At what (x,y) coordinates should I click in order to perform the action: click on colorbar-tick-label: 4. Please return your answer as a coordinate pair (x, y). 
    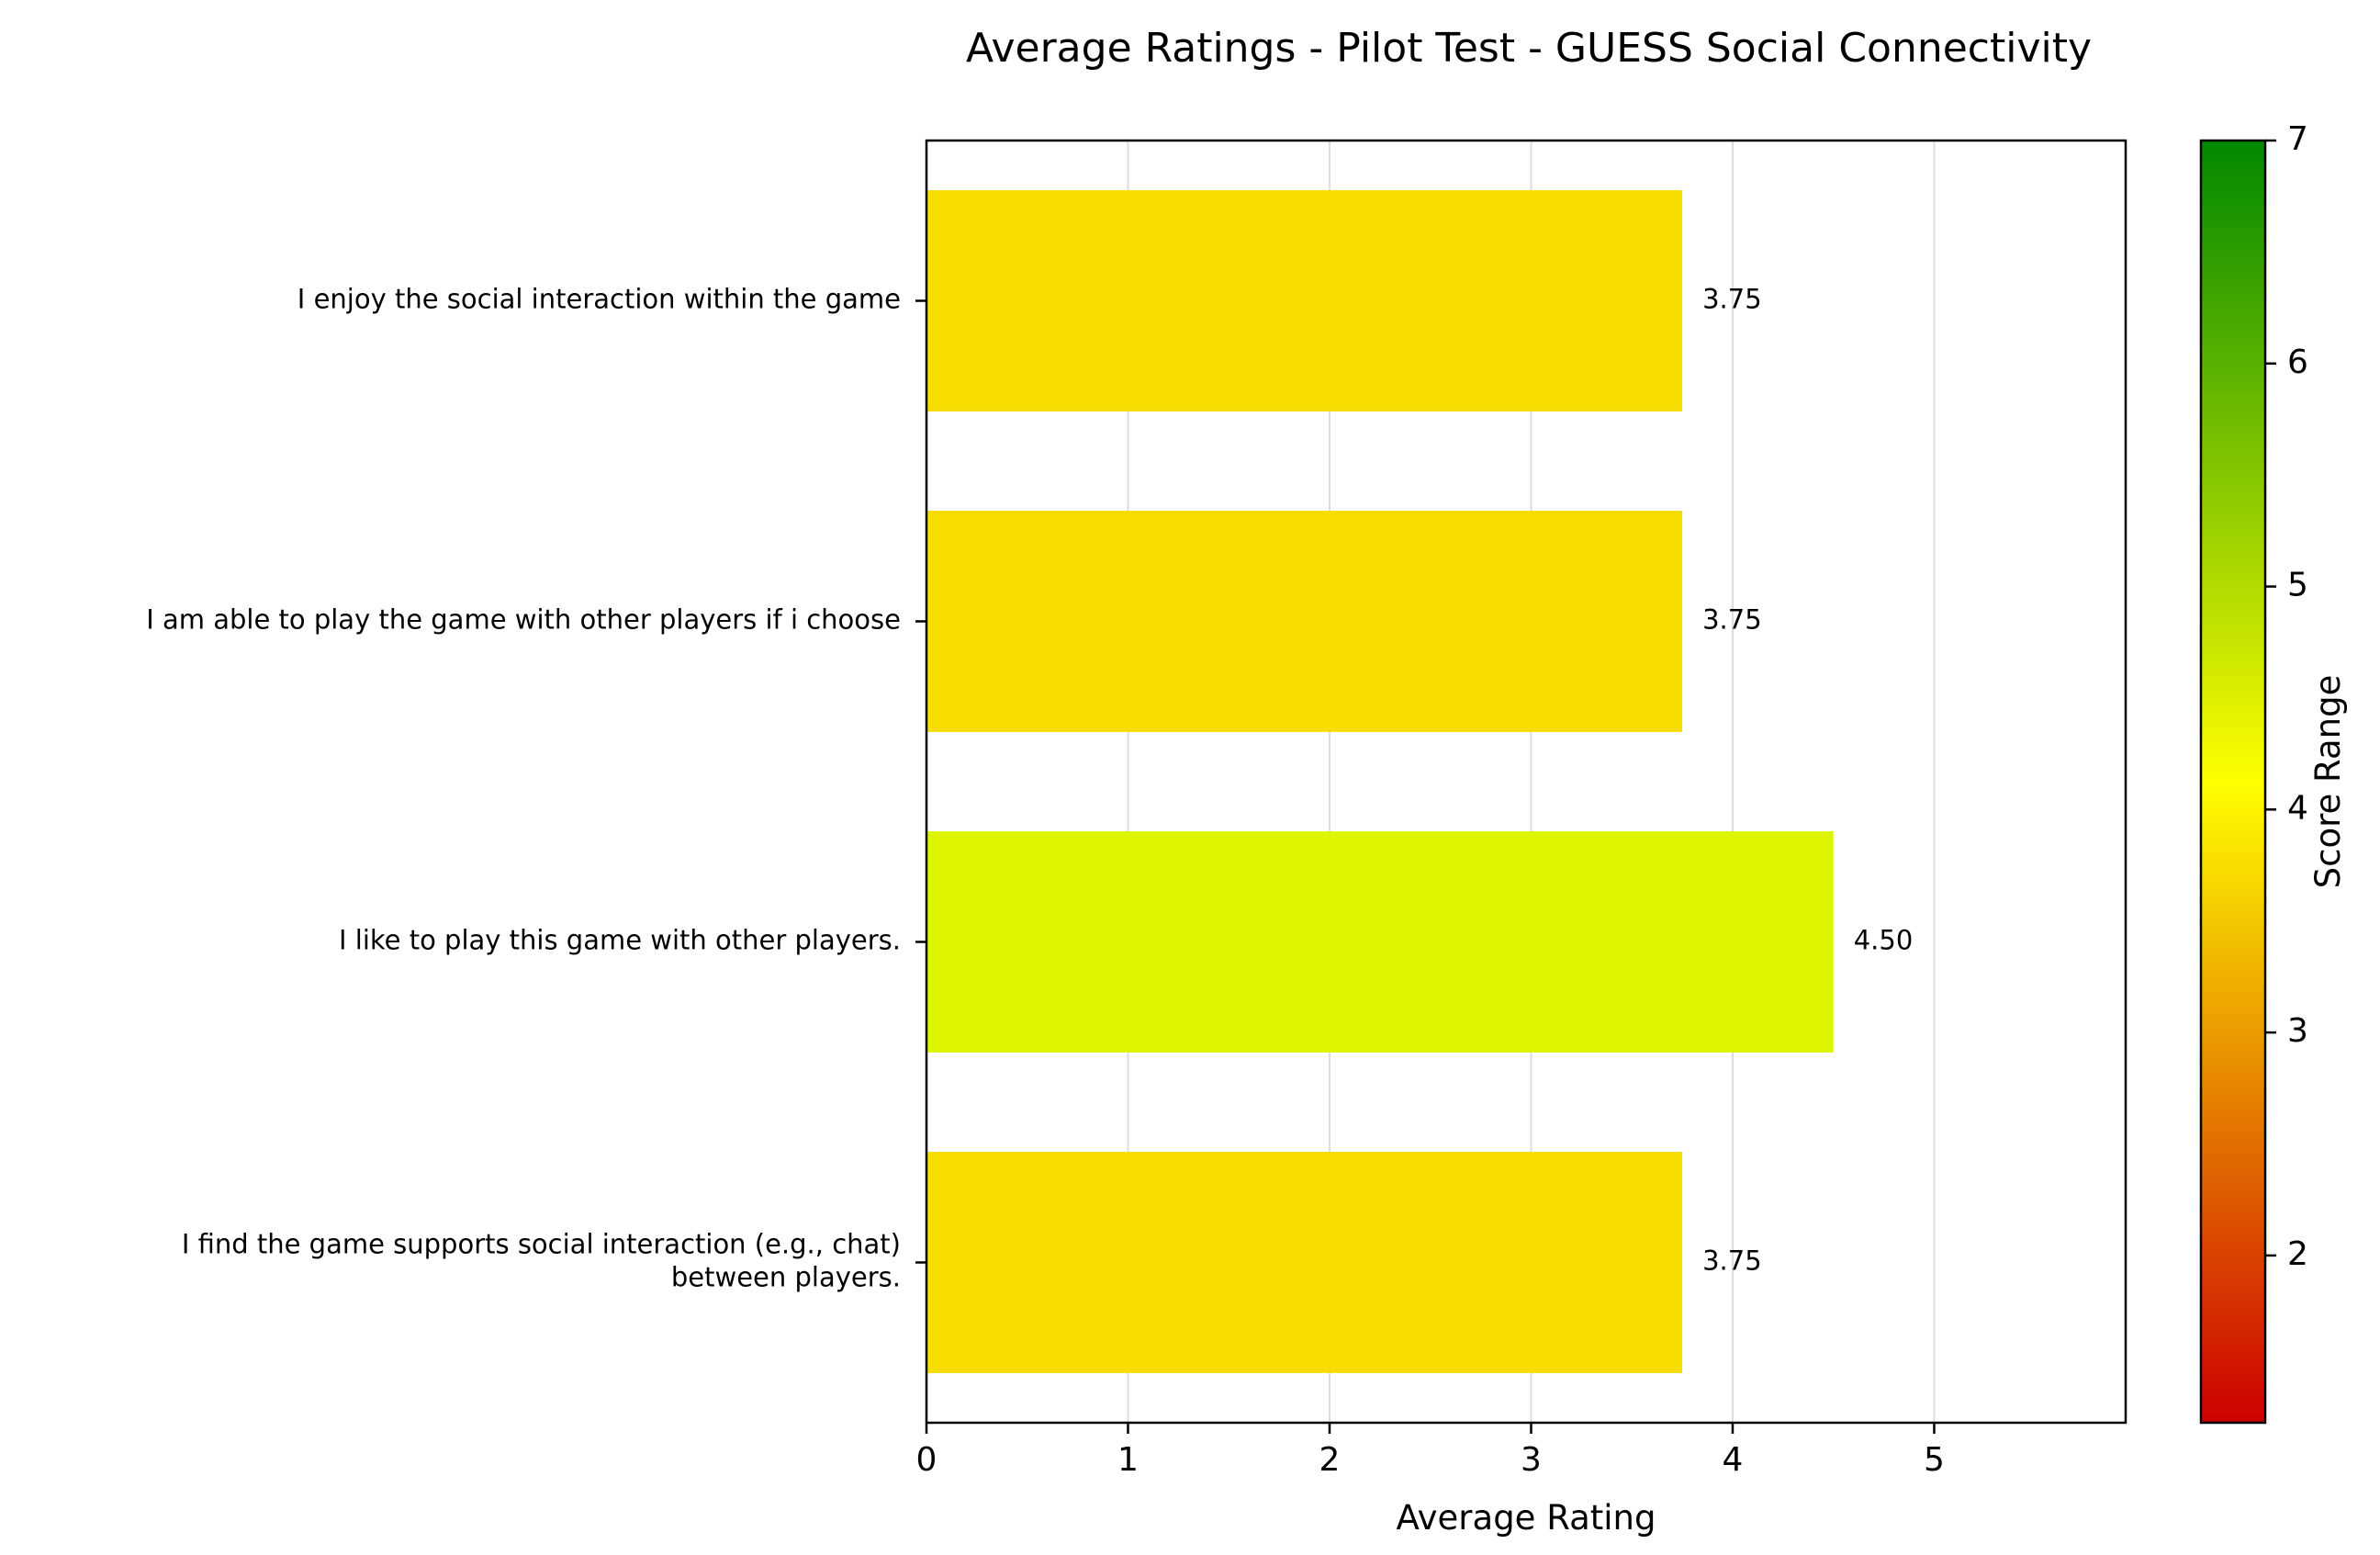
    Looking at the image, I should click on (2297, 808).